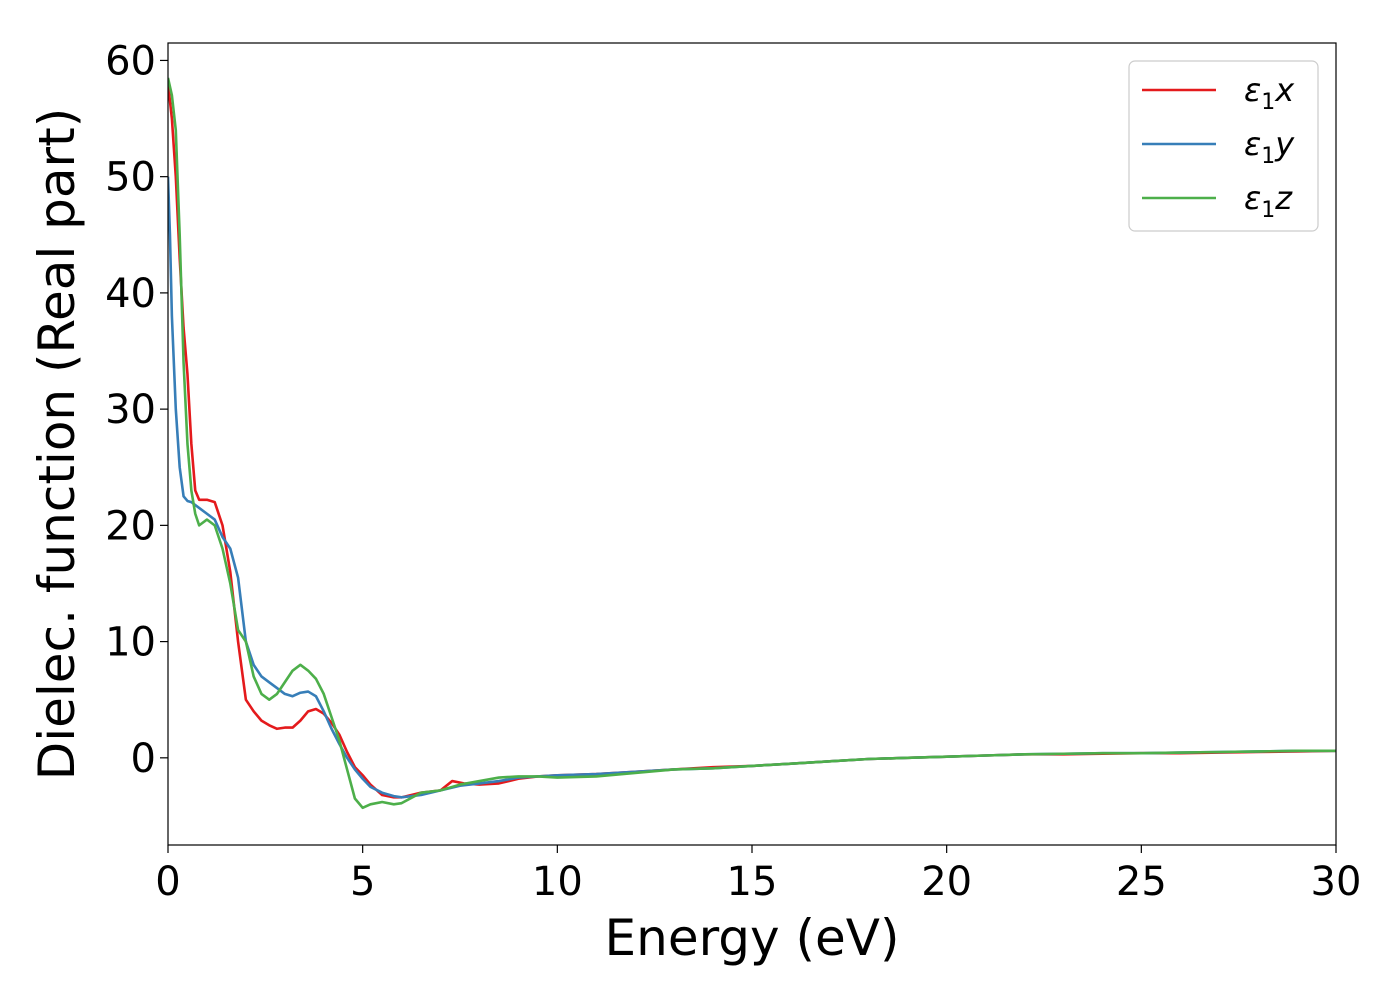 This screenshot has width=1400, height=1000. Describe the element at coordinates (1336, 882) in the screenshot. I see `x-tick-label: 30` at that location.